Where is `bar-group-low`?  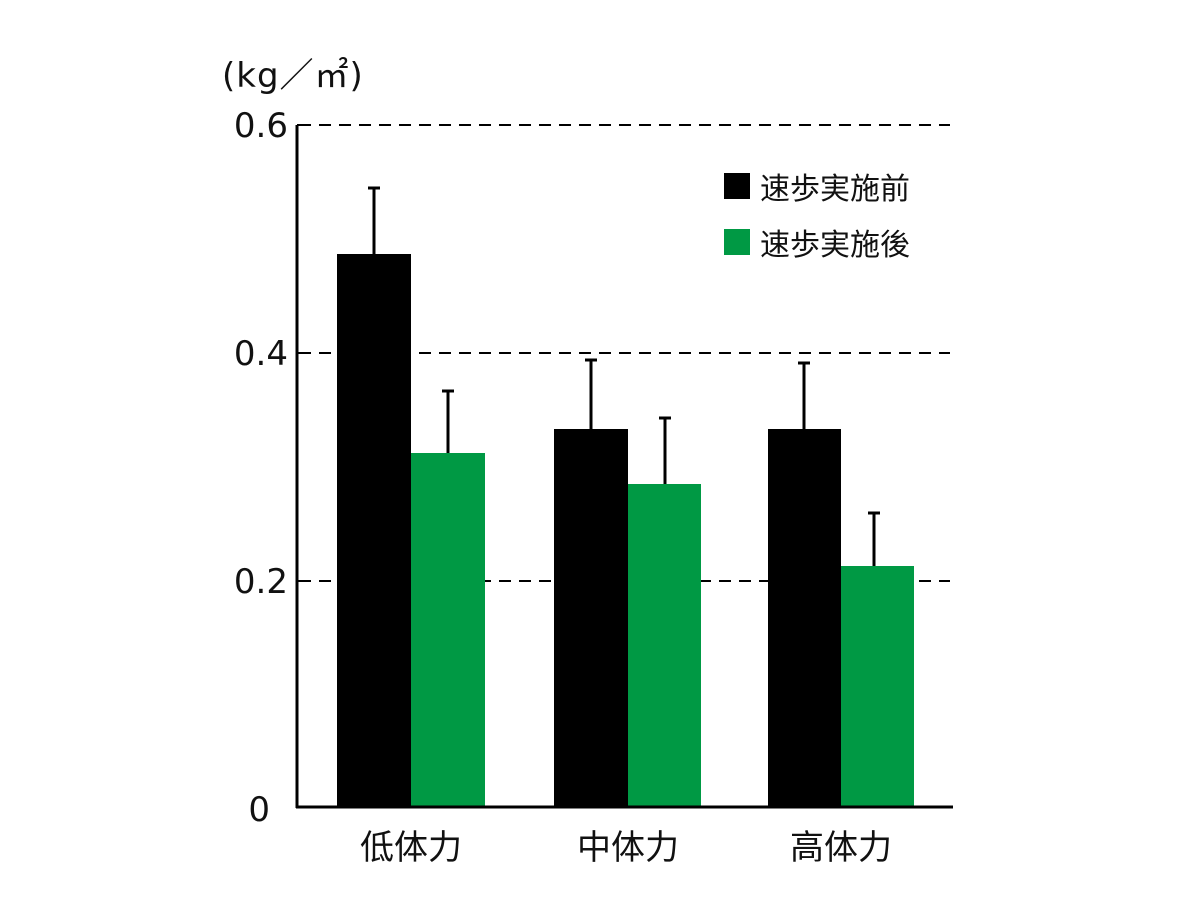
bar-group-low is located at coordinates (411, 496).